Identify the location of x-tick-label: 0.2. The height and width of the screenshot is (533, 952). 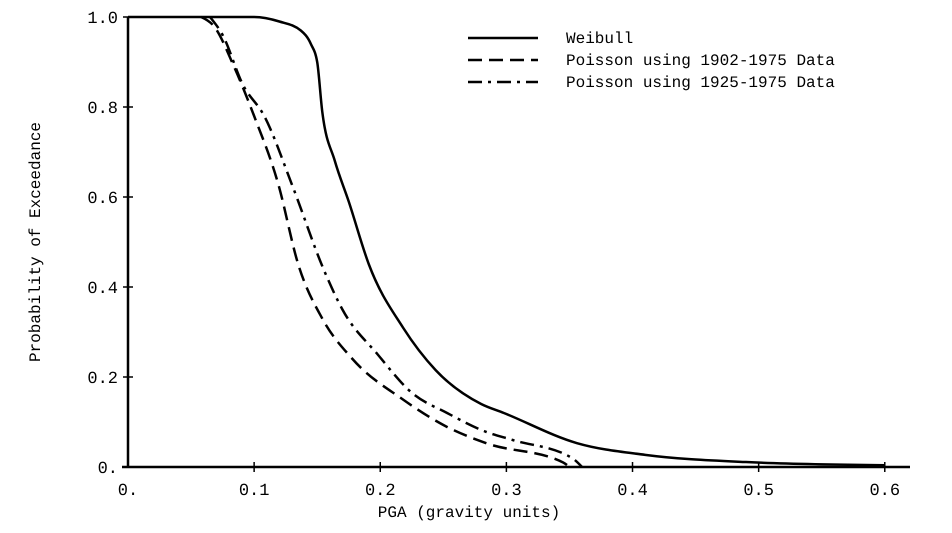
(380, 491).